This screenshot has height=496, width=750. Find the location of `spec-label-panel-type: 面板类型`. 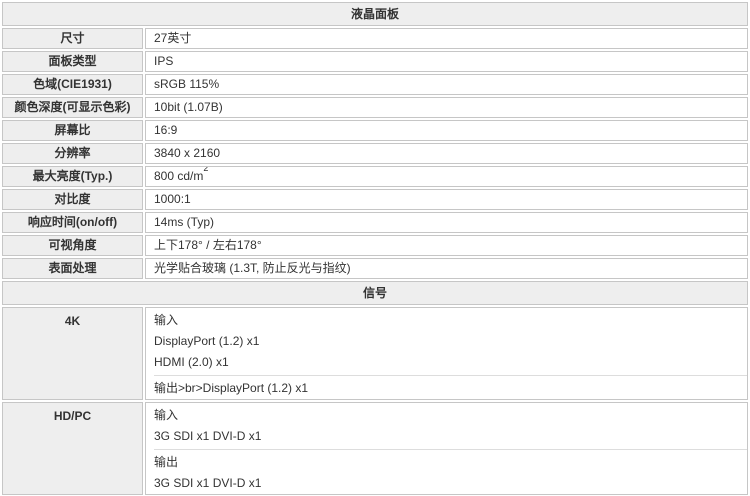

spec-label-panel-type: 面板类型 is located at coordinates (72, 61).